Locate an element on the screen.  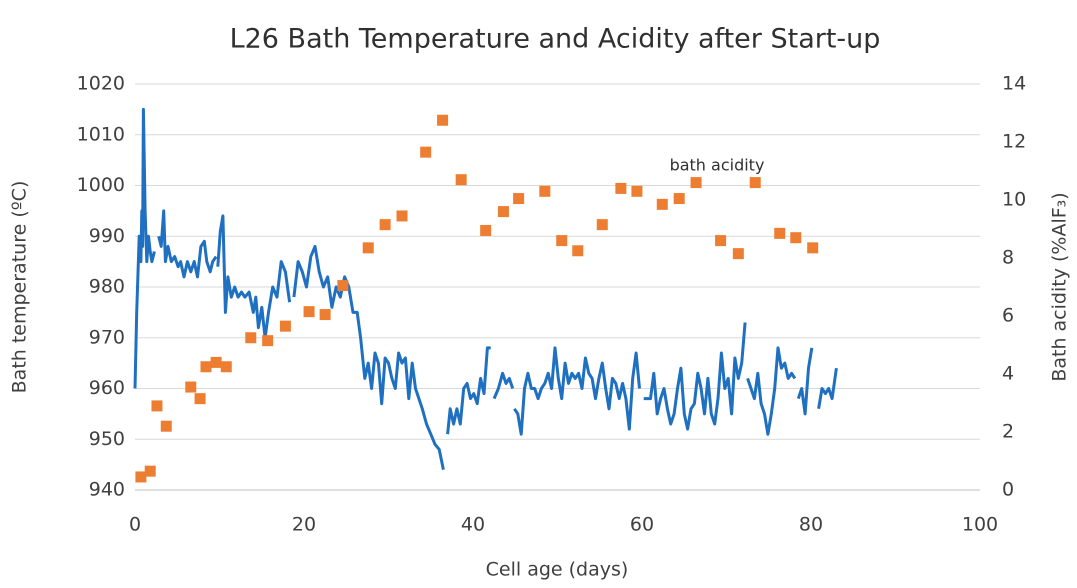
y-tick-label: 980 is located at coordinates (107, 287).